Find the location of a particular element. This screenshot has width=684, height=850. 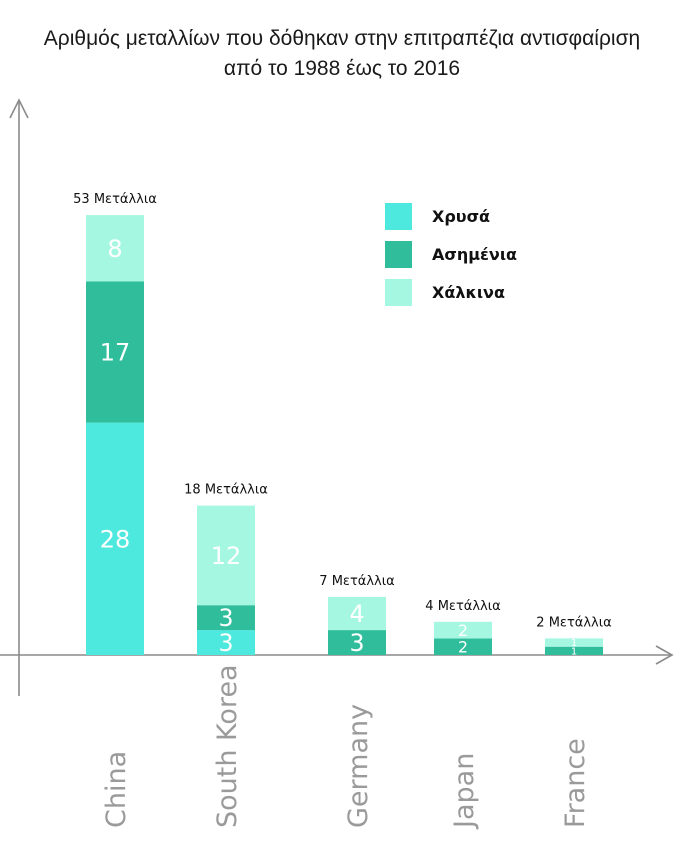

bar-value-label: 17 is located at coordinates (115, 353).